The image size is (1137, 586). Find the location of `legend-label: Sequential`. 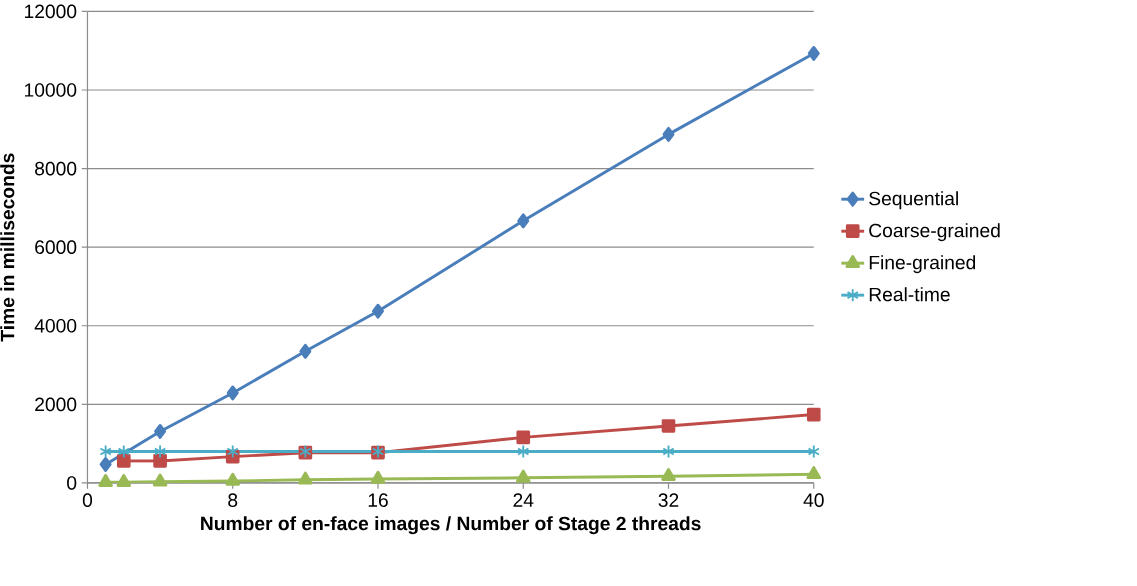

legend-label: Sequential is located at coordinates (913, 200).